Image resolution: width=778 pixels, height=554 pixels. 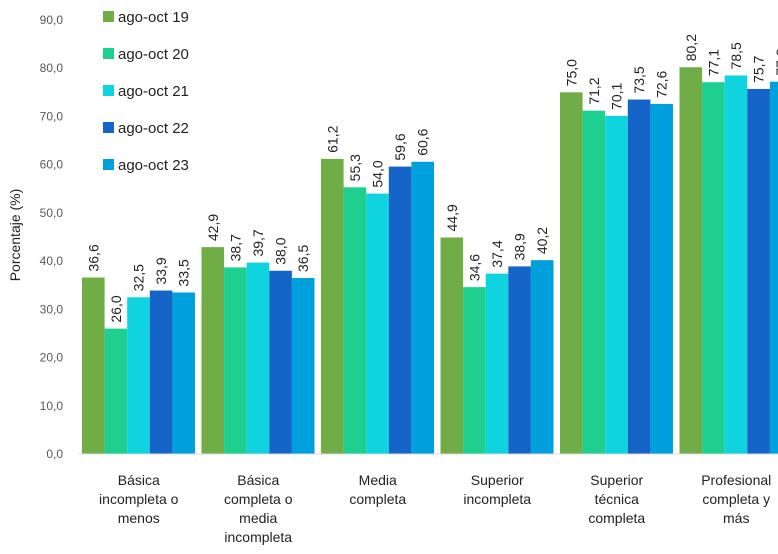 What do you see at coordinates (775, 61) in the screenshot?
I see `bar-value-label: 77,2` at bounding box center [775, 61].